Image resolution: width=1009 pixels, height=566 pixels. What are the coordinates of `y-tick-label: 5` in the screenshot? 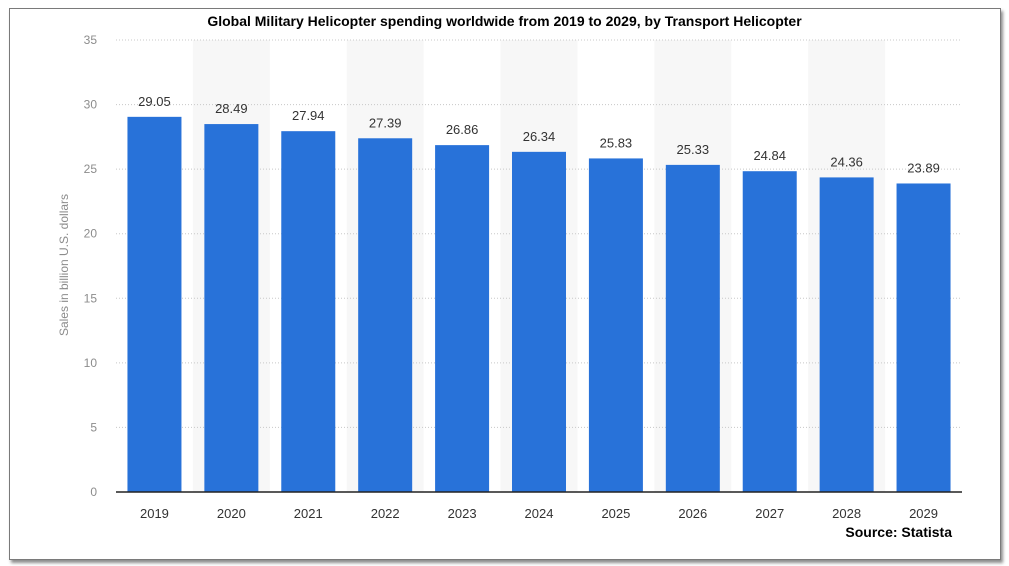 It's located at (93, 427).